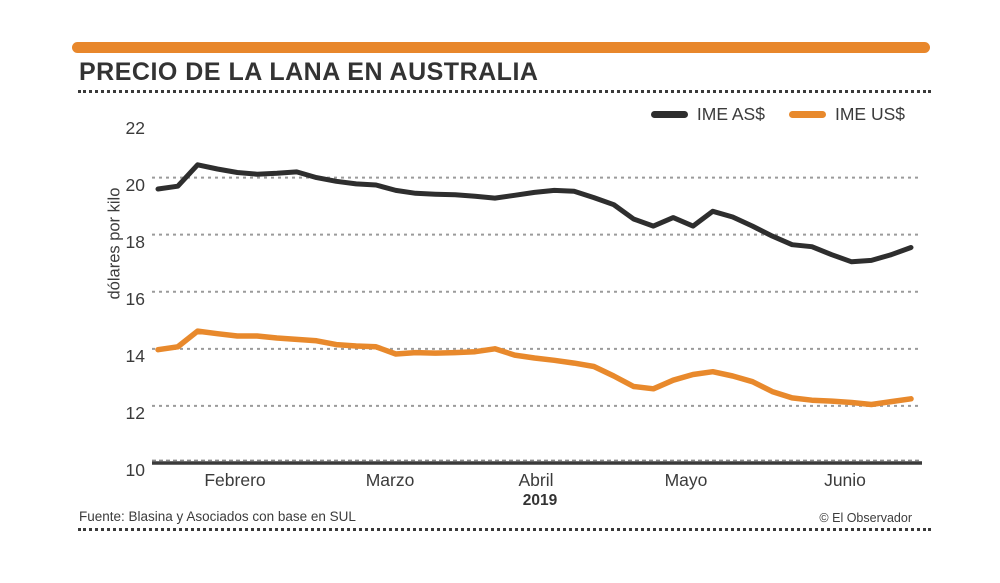 The image size is (1000, 583). I want to click on legend-label-ime-us: IME US$, so click(869, 114).